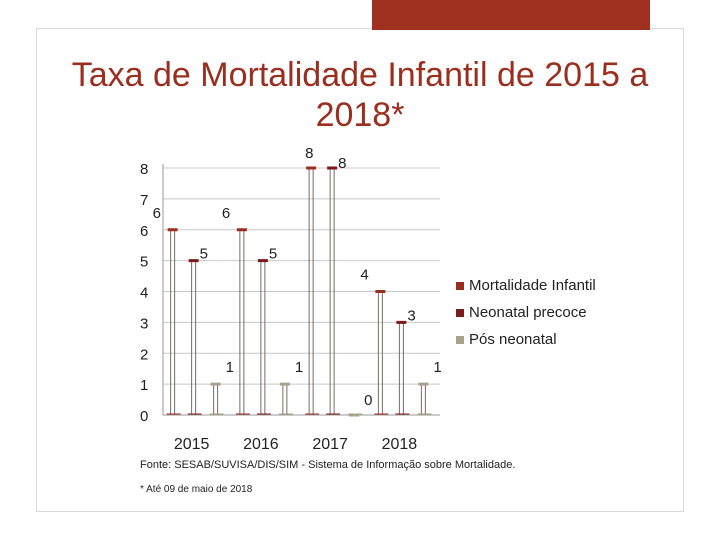 The image size is (720, 540). Describe the element at coordinates (368, 400) in the screenshot. I see `data-label: 0` at that location.